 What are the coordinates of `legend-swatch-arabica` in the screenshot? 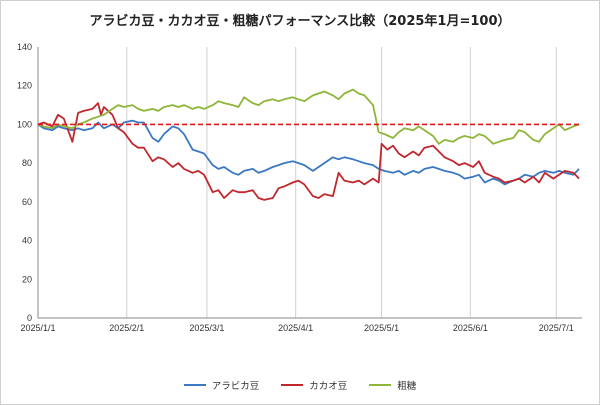 It's located at (194, 385).